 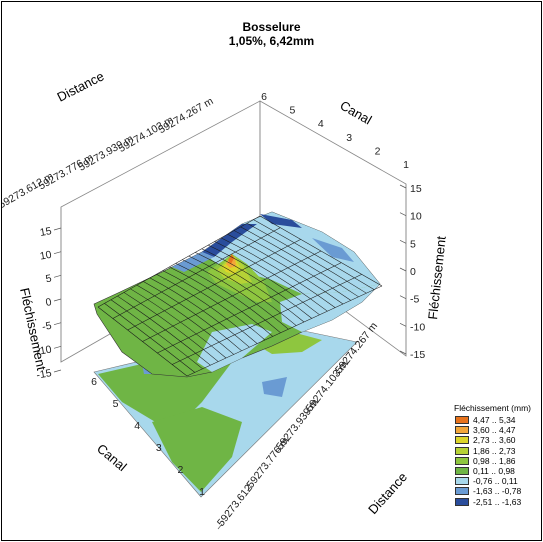 I want to click on canal-tick-label-front: 5, so click(x=116, y=404).